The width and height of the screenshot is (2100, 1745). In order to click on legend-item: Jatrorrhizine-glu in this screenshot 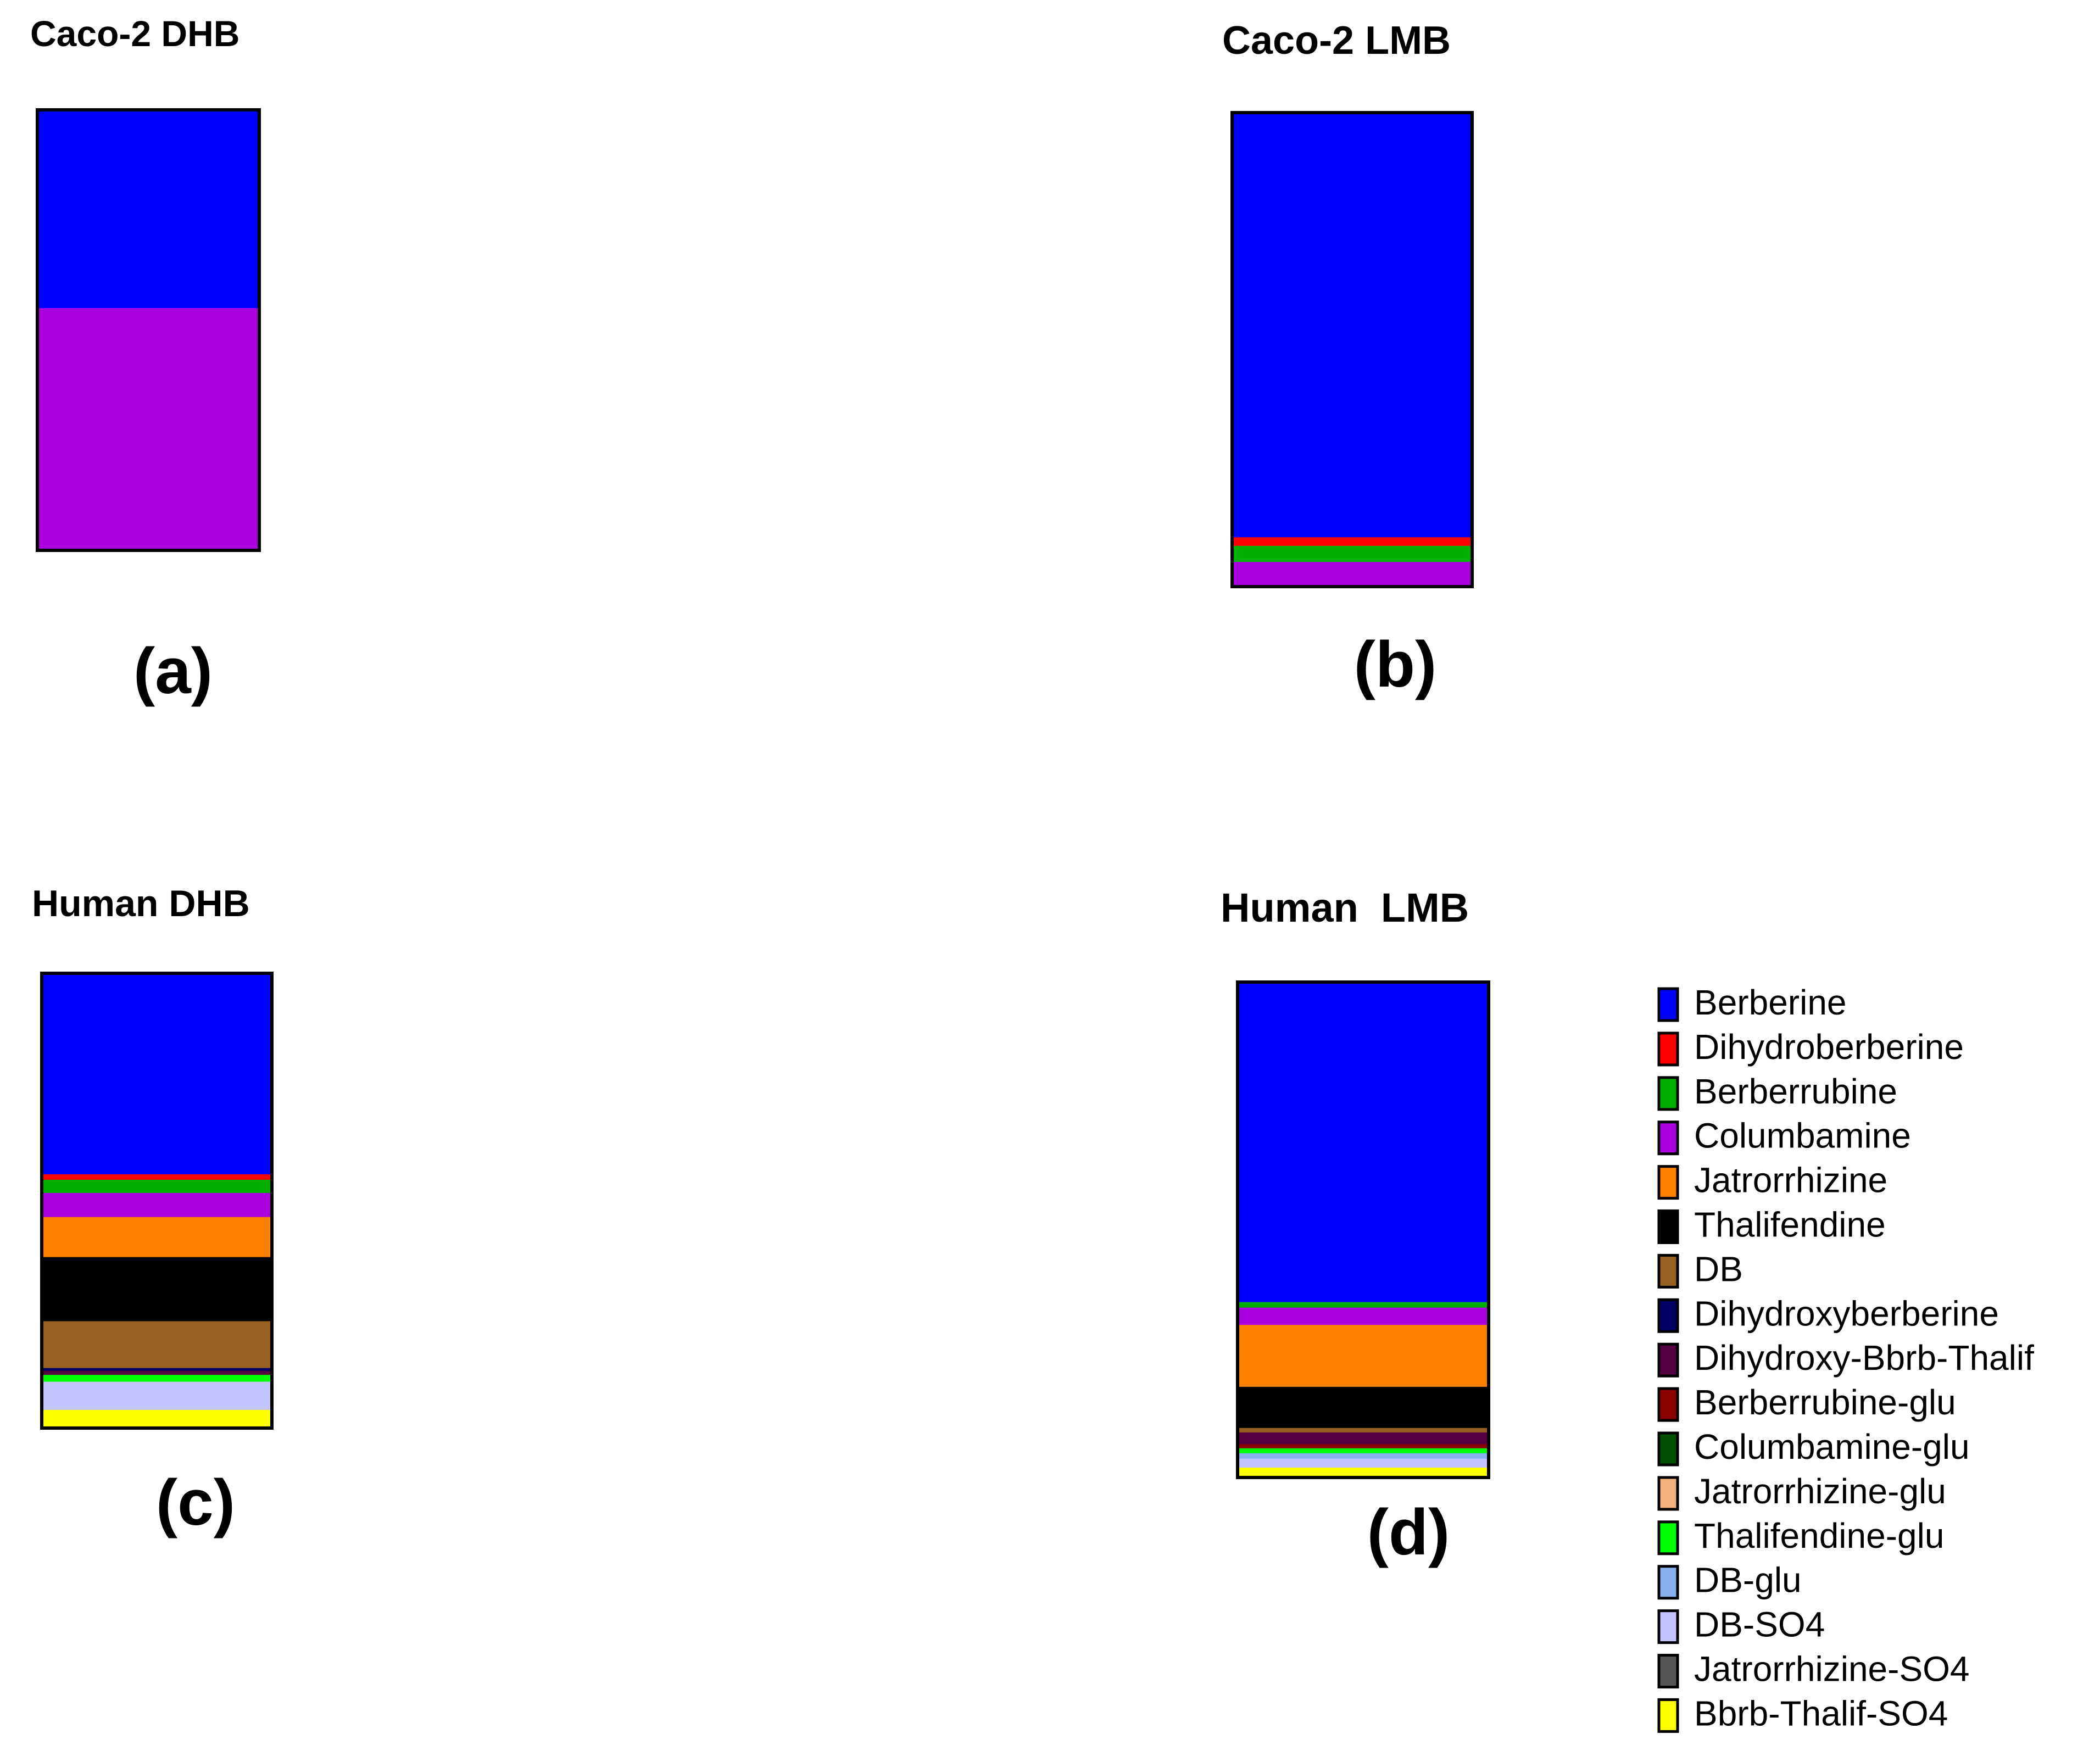, I will do `click(1802, 1491)`.